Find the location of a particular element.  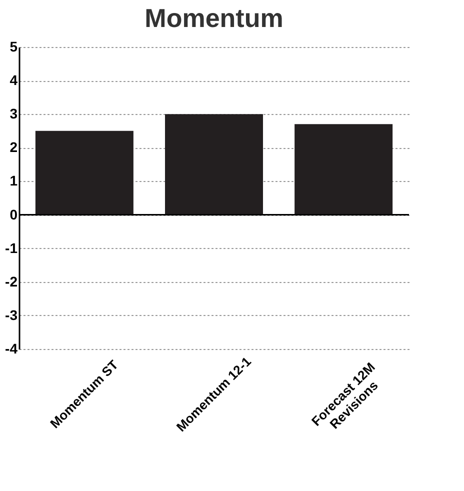

y-tick-label: 5 is located at coordinates (14, 46).